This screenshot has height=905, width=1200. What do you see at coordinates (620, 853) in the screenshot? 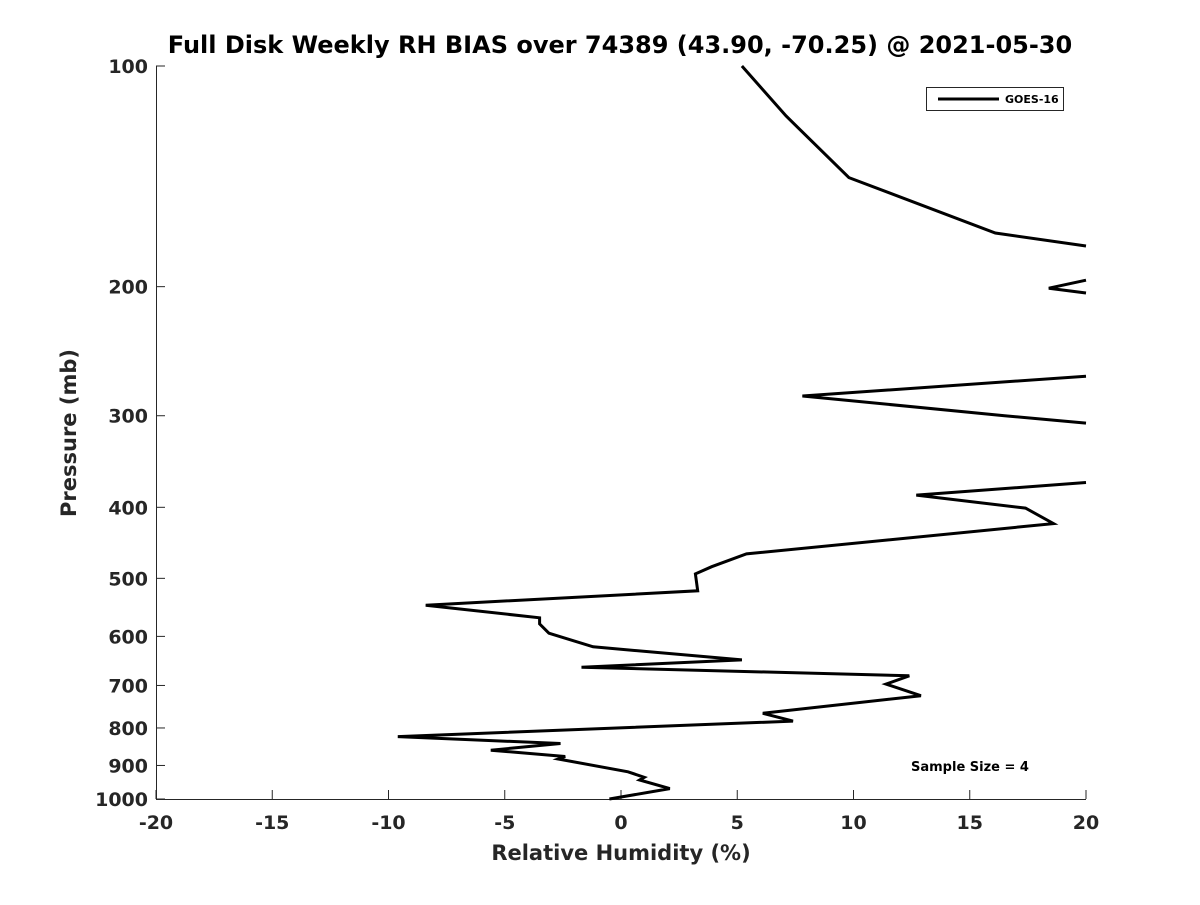
I see `x-axis-title: Relative Humidity (%)` at bounding box center [620, 853].